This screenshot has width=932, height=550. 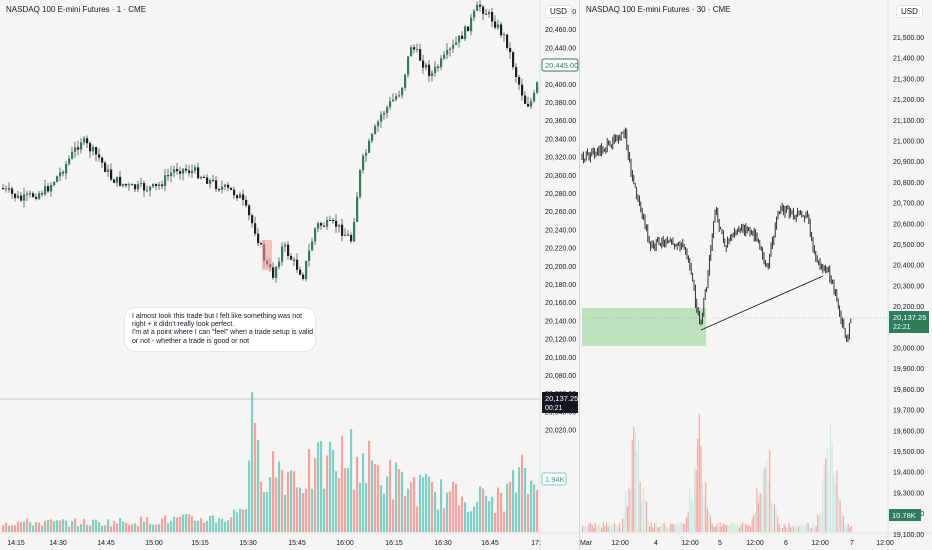 I want to click on trendline, so click(x=762, y=303).